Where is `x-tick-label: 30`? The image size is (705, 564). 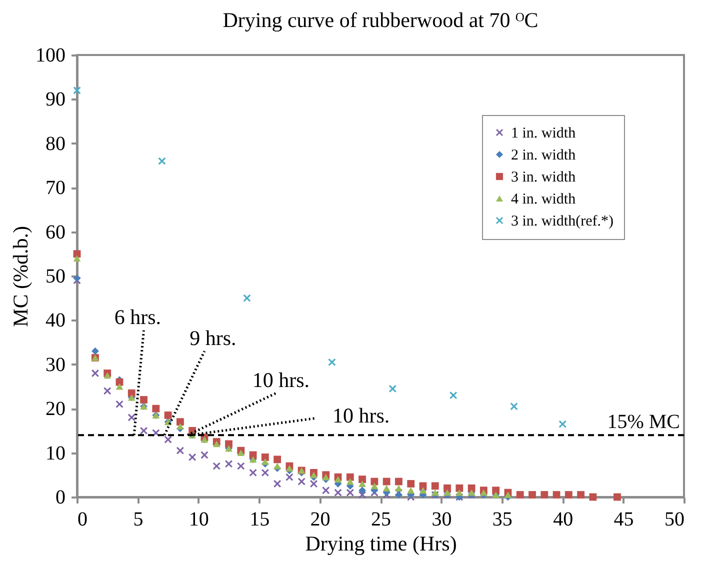
x-tick-label: 30 is located at coordinates (442, 519).